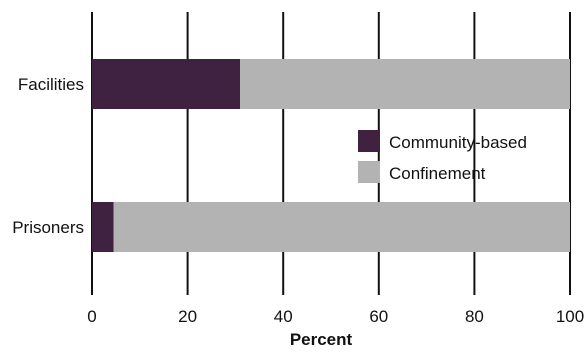 The width and height of the screenshot is (588, 353). Describe the element at coordinates (405, 84) in the screenshot. I see `bar-facilities-confinement` at that location.